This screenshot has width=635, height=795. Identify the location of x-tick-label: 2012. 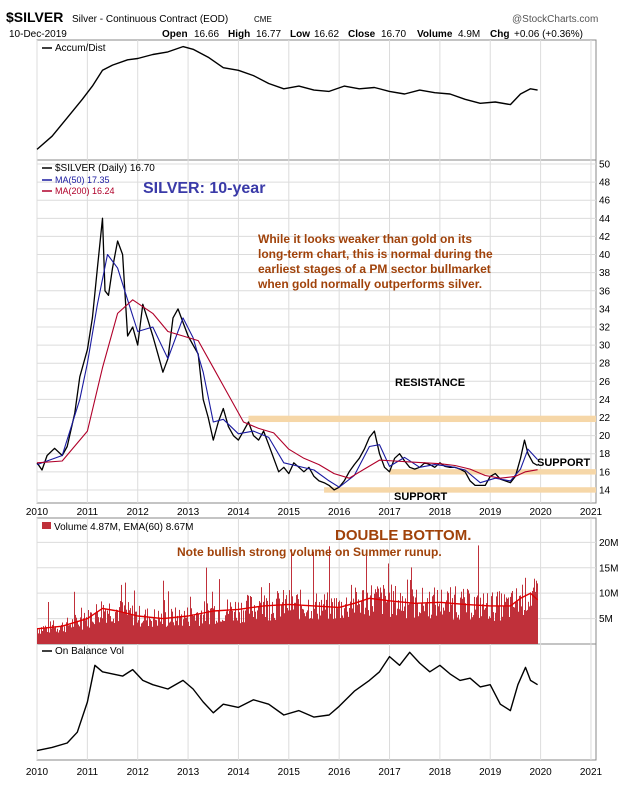
(138, 772).